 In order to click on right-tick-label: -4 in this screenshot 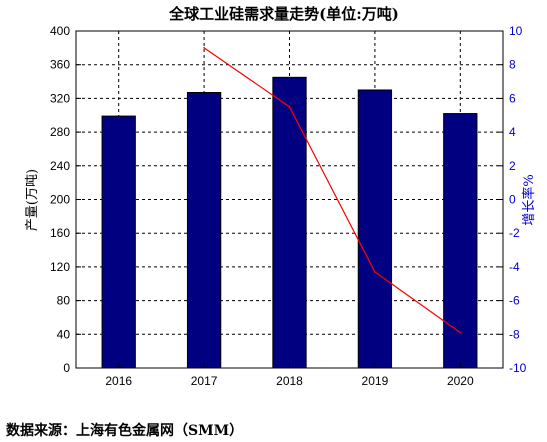, I will do `click(514, 267)`.